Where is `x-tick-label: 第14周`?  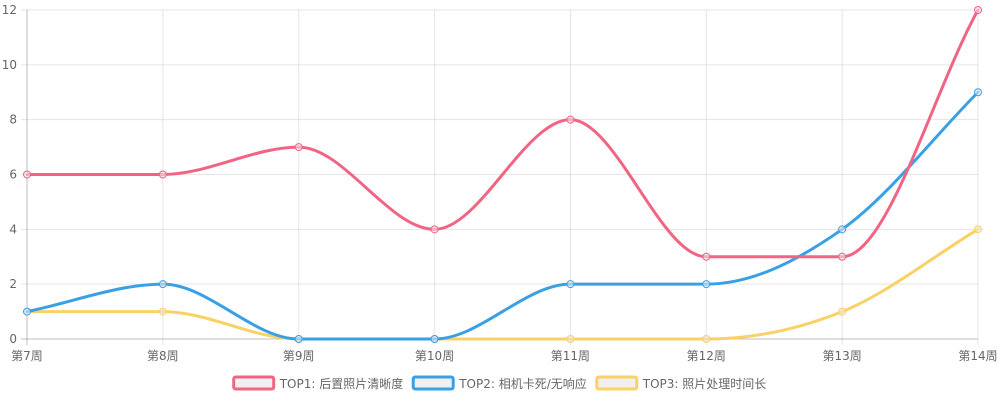
x-tick-label: 第14周 is located at coordinates (977, 356).